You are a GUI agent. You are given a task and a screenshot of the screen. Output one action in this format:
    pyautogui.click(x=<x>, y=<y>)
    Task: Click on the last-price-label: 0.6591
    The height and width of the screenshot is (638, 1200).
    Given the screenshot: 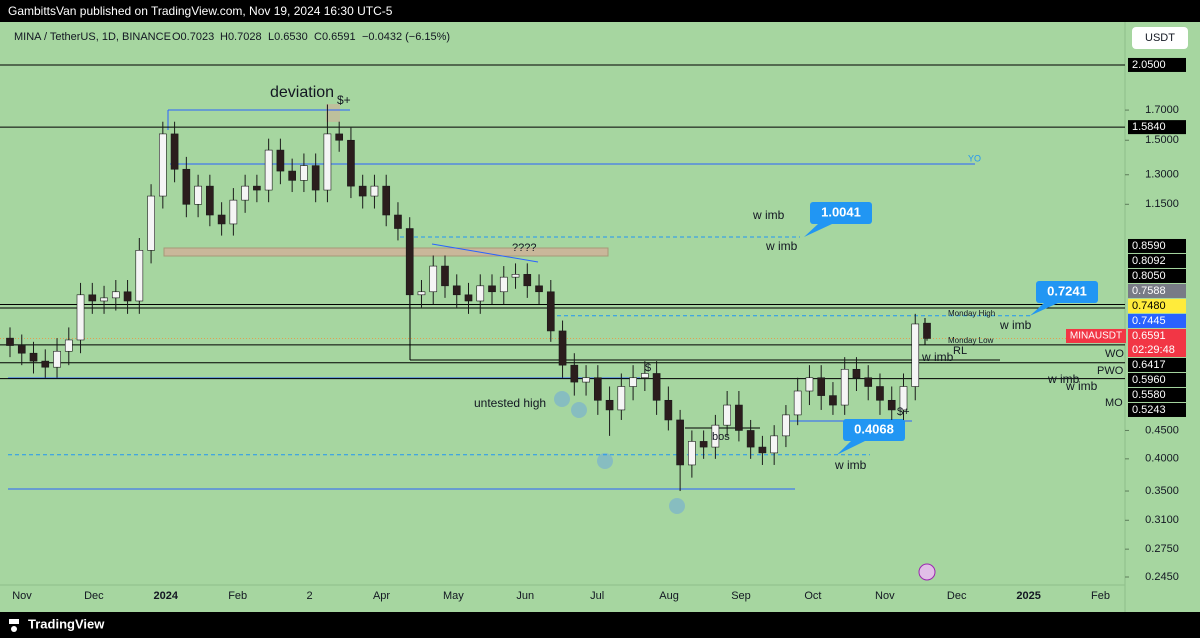 What is the action you would take?
    pyautogui.click(x=1149, y=336)
    